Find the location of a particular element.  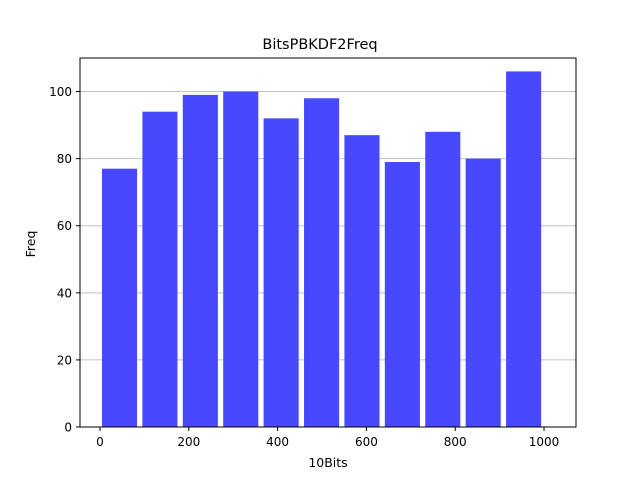

x-tick-label-600: 600 is located at coordinates (366, 442).